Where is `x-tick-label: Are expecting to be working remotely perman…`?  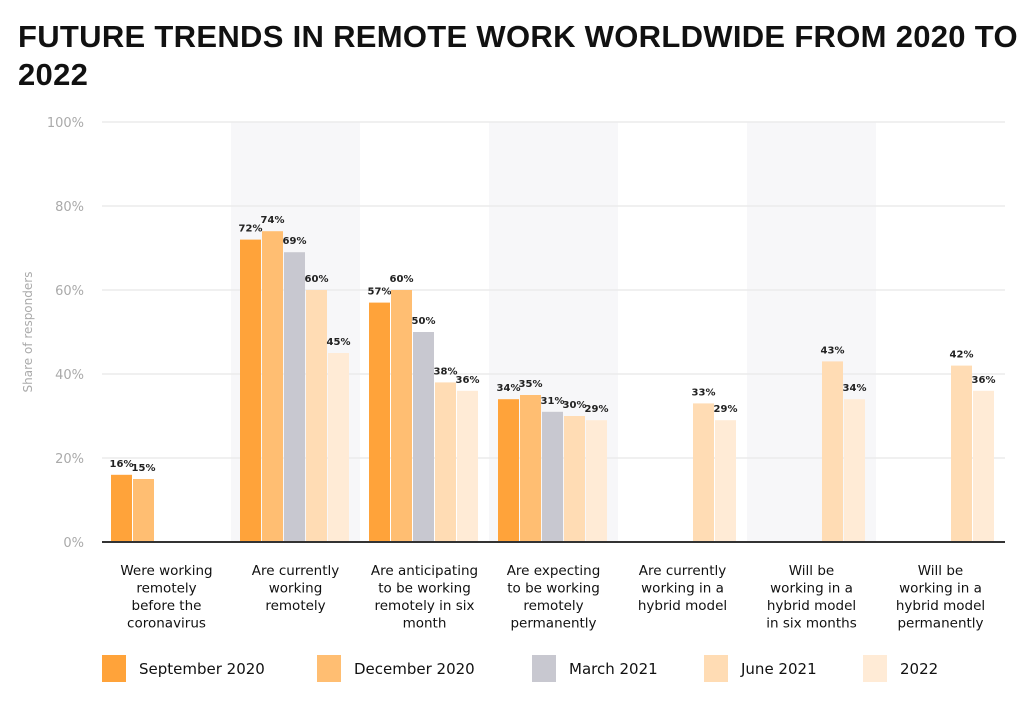 x-tick-label: Are expecting to be working remotely perman… is located at coordinates (554, 597).